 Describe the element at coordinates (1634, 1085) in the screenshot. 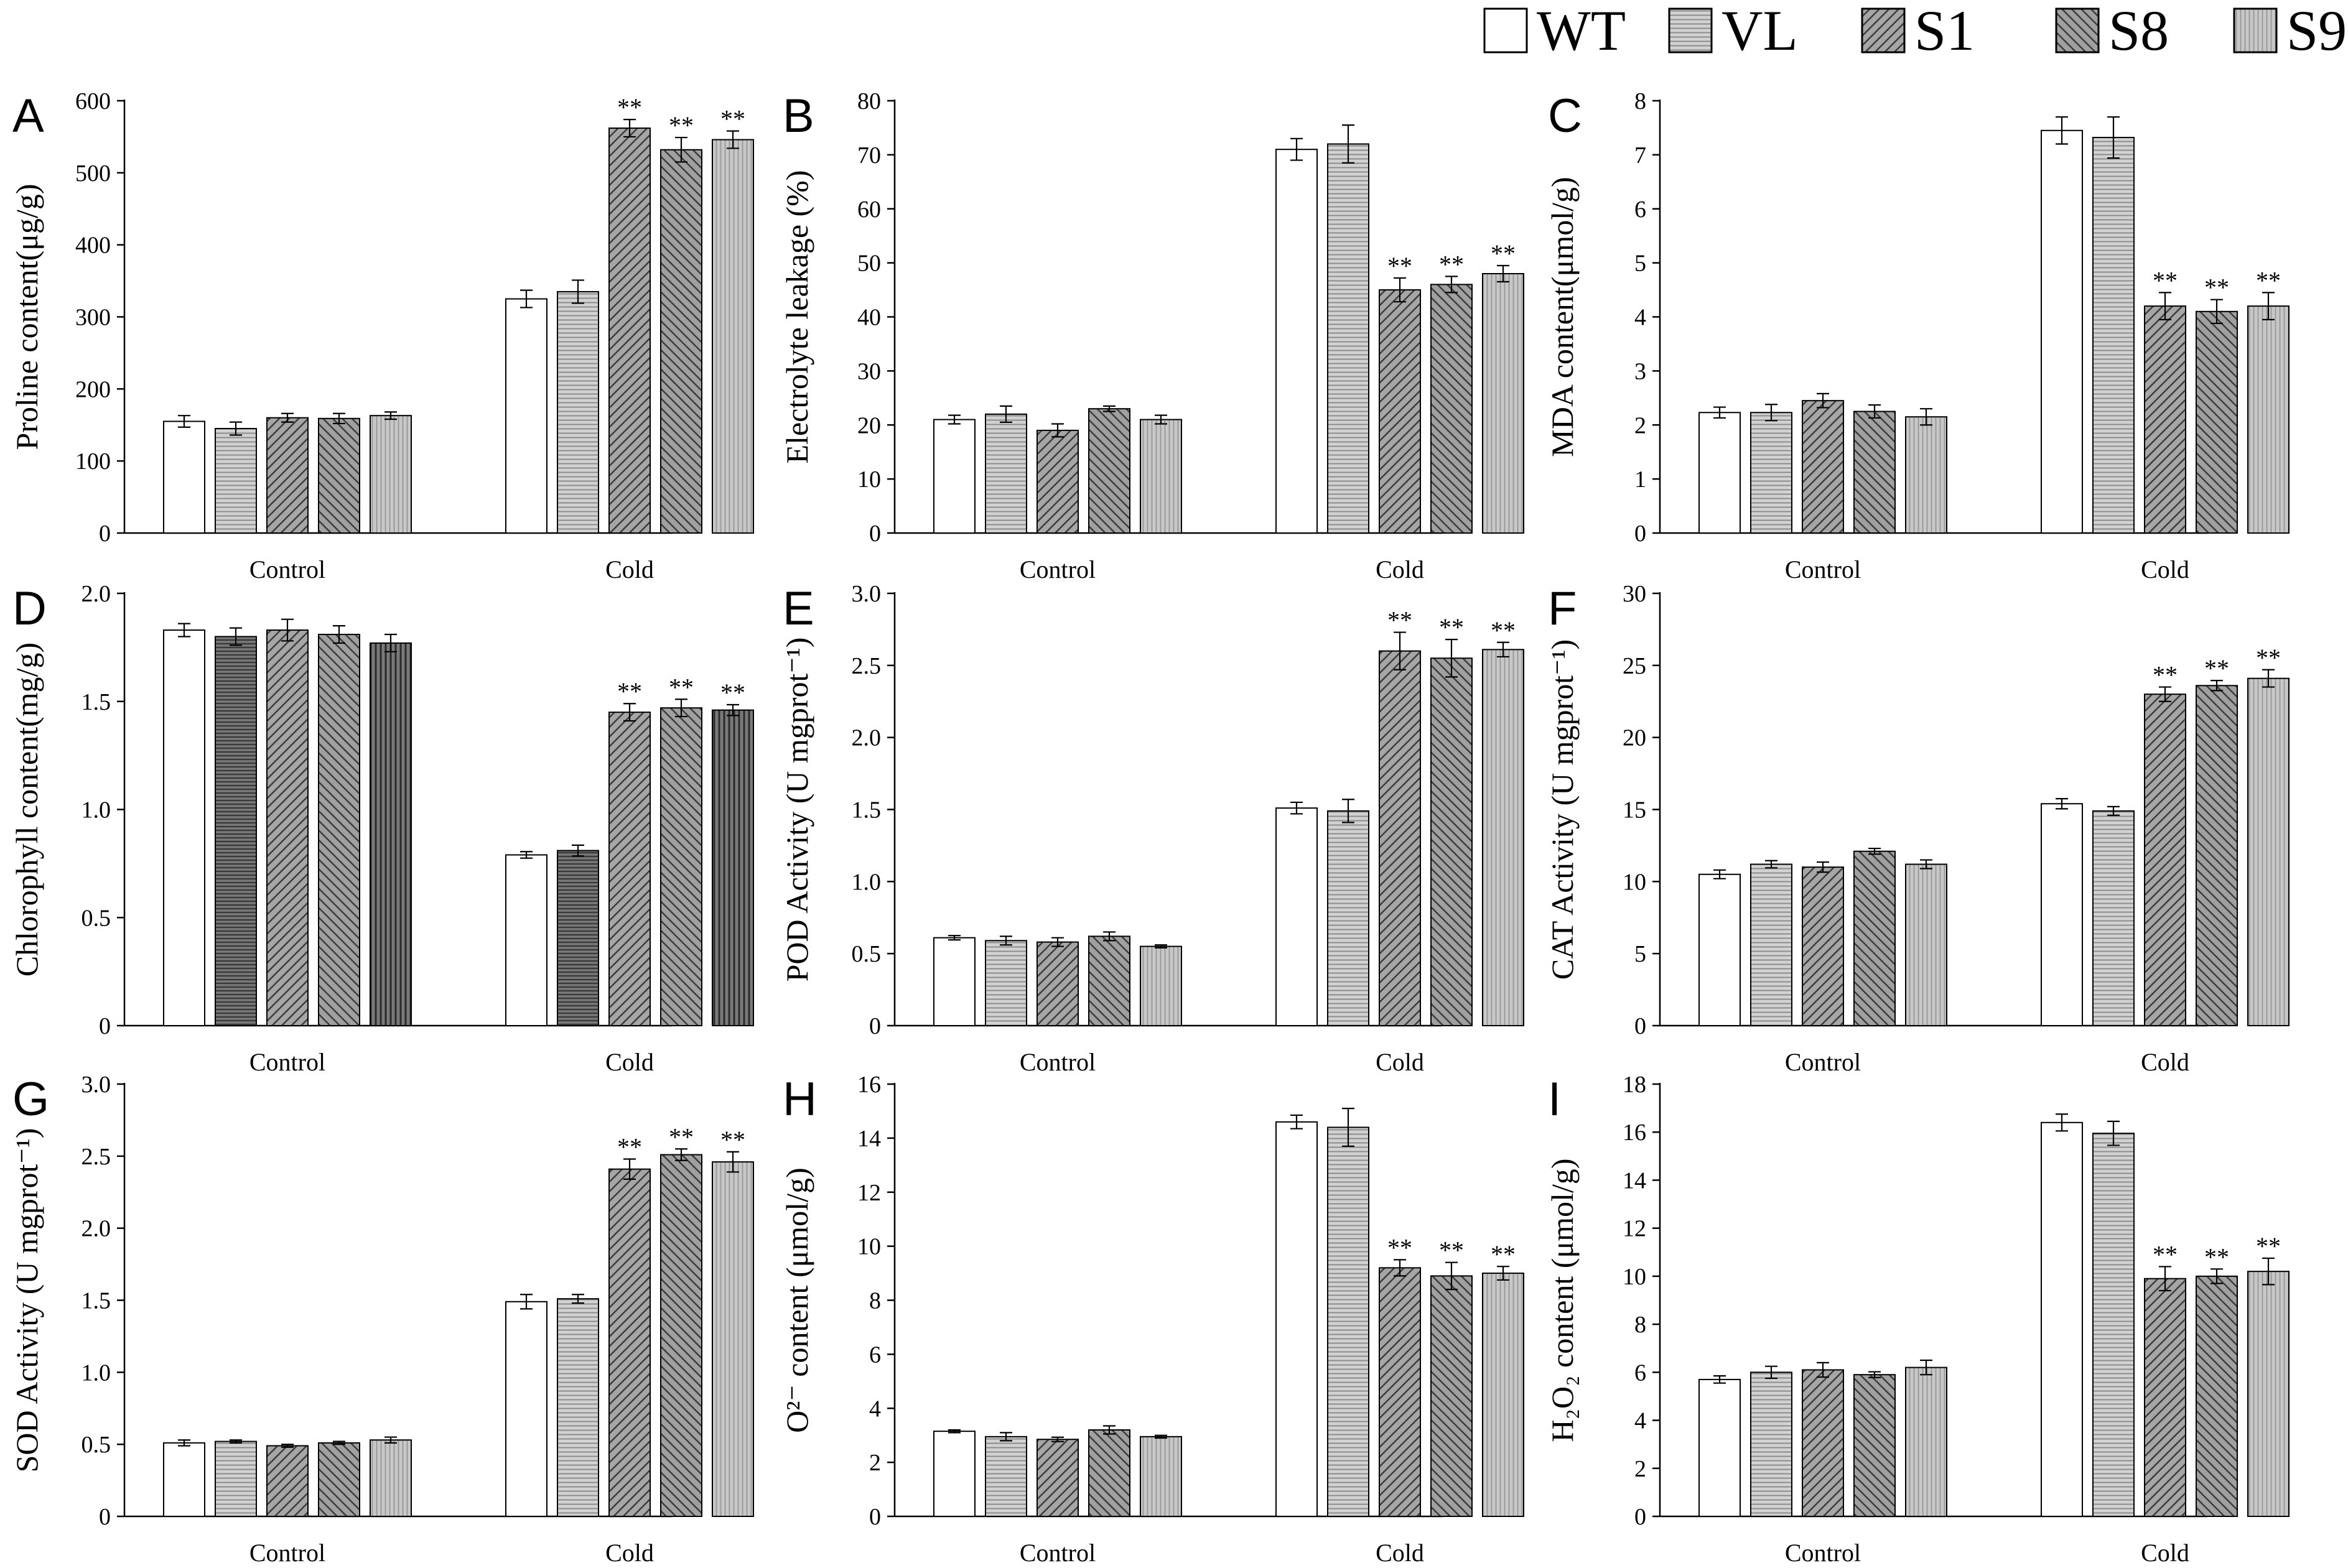

I see `y-tick-label: 18` at that location.